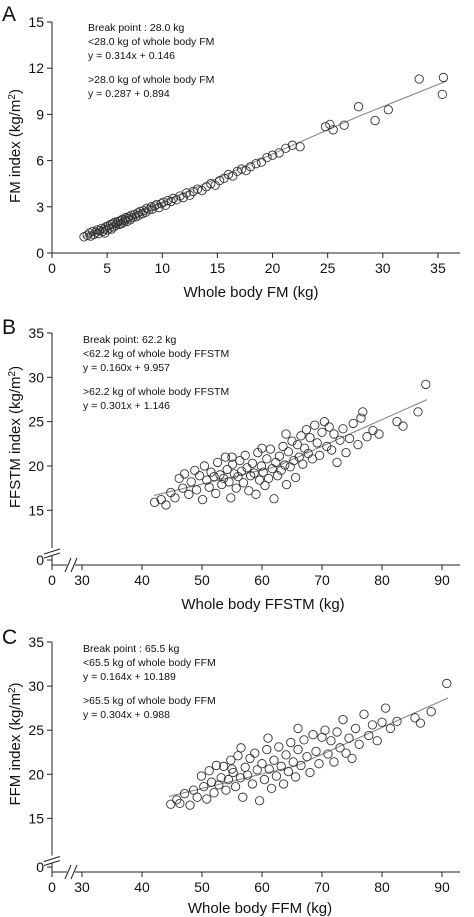 This screenshot has height=917, width=474. What do you see at coordinates (131, 649) in the screenshot?
I see `panel-c-annotation-line: Break point : 65.5 kg` at bounding box center [131, 649].